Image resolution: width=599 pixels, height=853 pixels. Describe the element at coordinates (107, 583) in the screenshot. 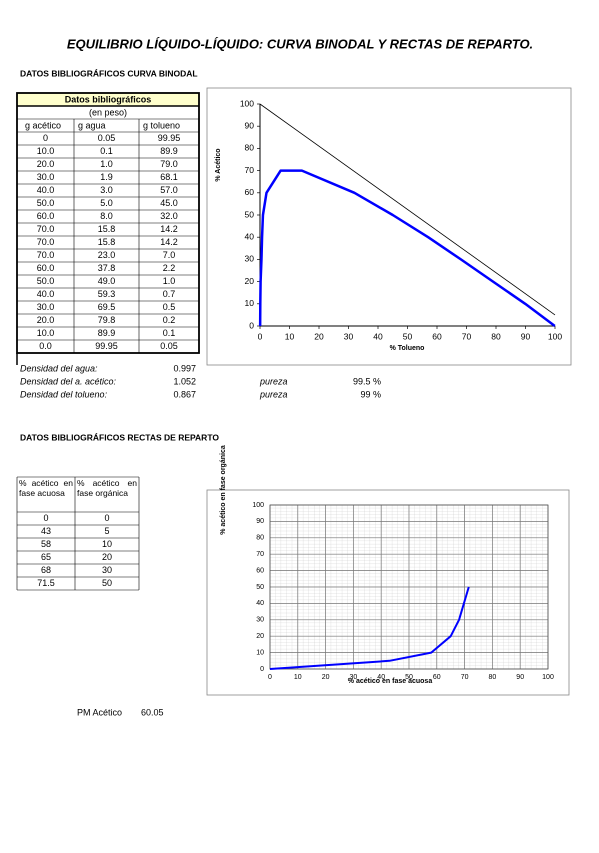

I see `table-cell: 50` at that location.